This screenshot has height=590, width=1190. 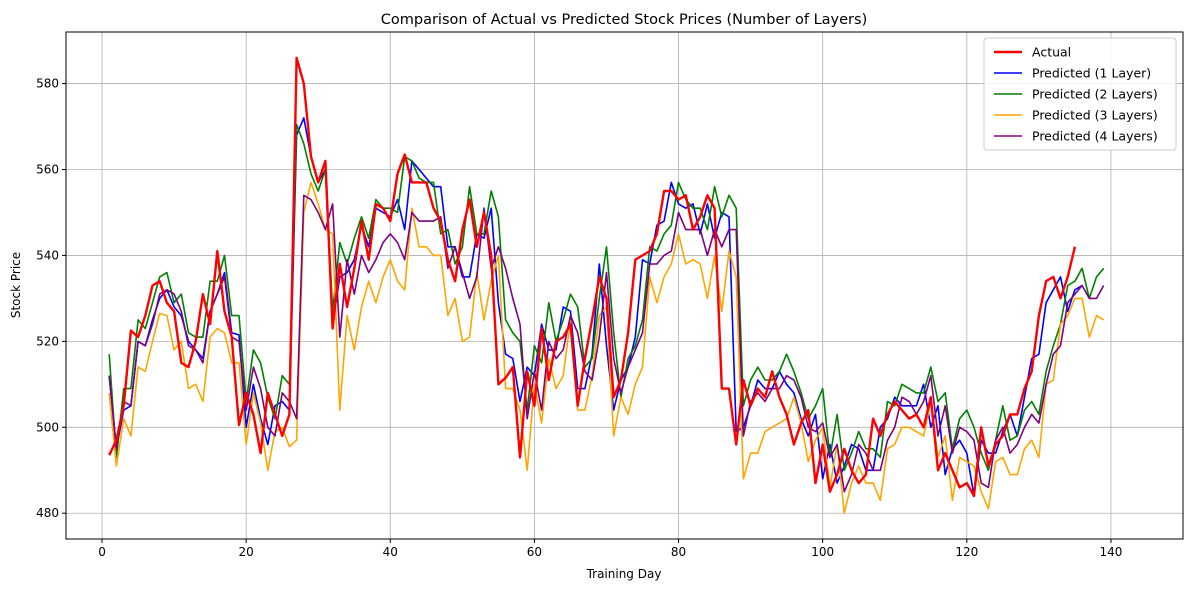 I want to click on legend-label: Predicted (4 Layers), so click(x=1095, y=136).